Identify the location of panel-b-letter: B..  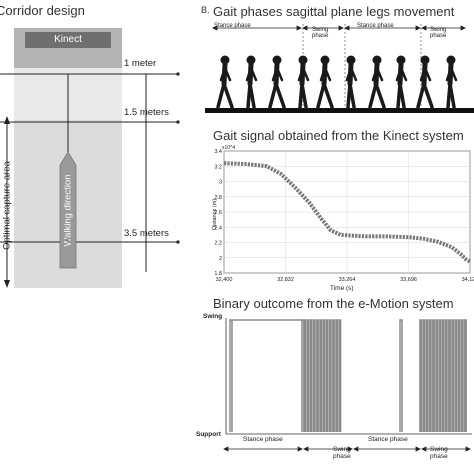
(205, 10).